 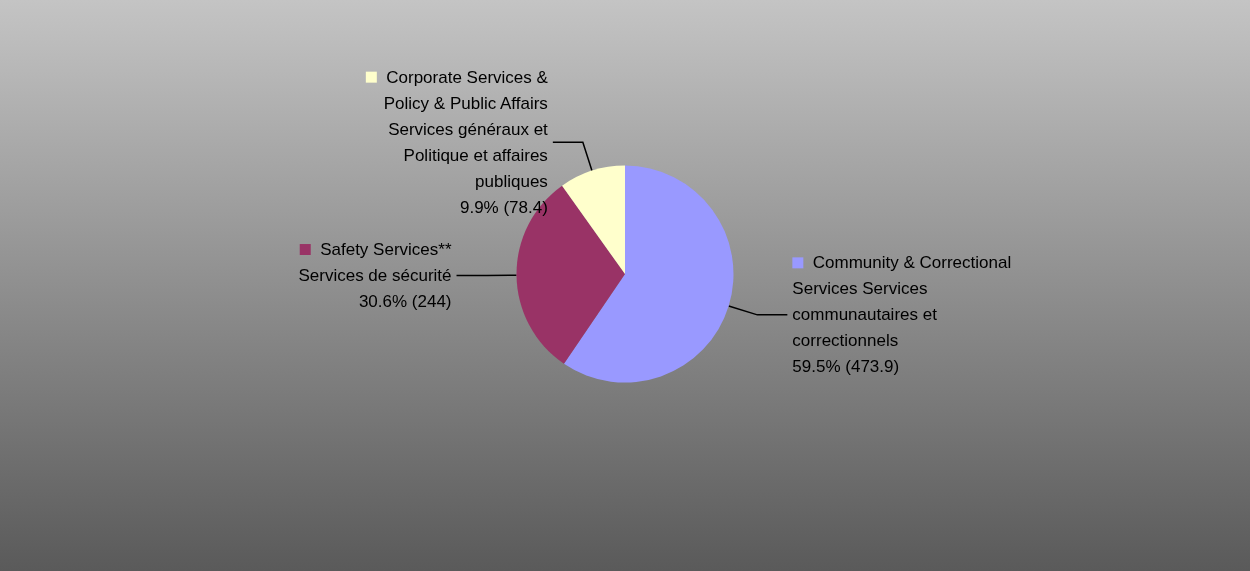 I want to click on legend-label: Safety Services** Services de sécurité, so click(x=375, y=263).